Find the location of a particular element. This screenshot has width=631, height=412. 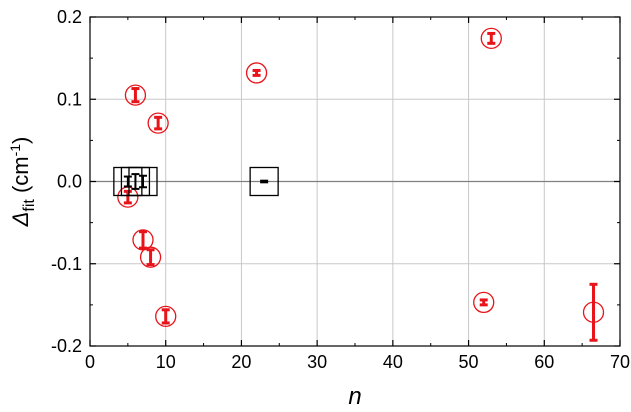

y-axis-title-unit: (cm is located at coordinates (20, 177).